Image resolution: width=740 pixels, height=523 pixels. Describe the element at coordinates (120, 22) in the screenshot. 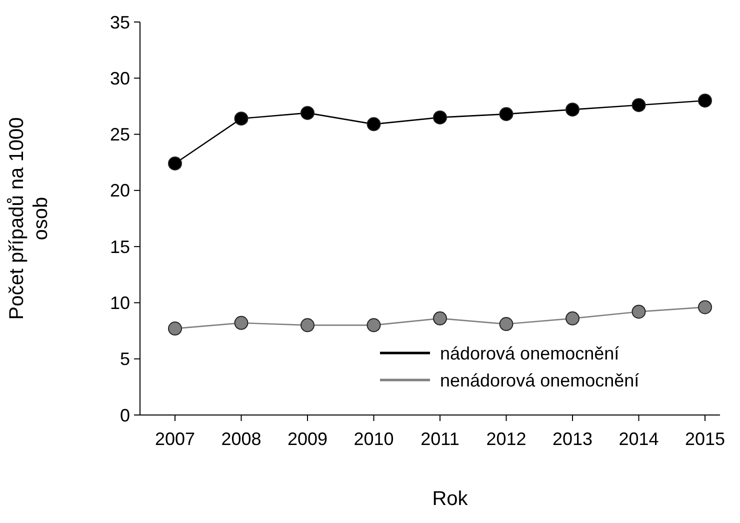

I see `y-tick-label: 35` at that location.